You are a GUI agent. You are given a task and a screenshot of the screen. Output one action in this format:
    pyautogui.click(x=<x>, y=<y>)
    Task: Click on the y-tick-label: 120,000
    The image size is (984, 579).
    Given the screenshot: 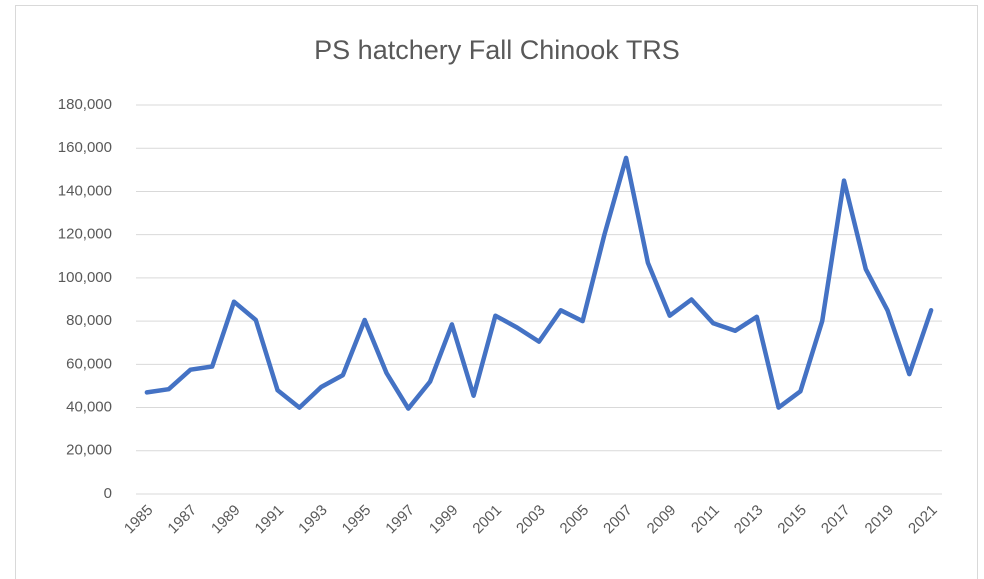 What is the action you would take?
    pyautogui.click(x=85, y=234)
    